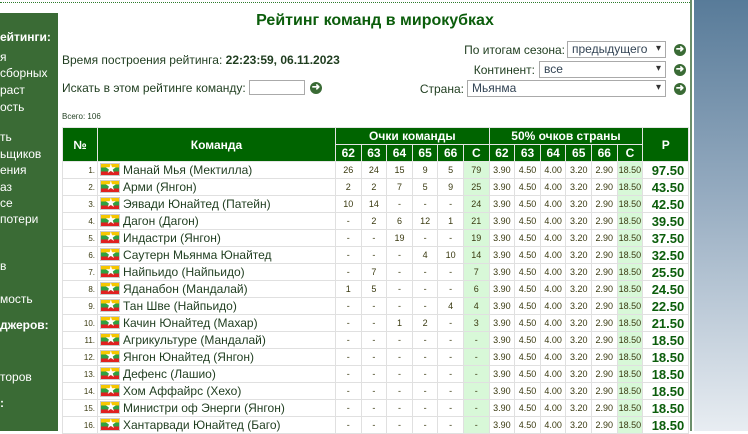 The width and height of the screenshot is (748, 434). What do you see at coordinates (494, 88) in the screenshot?
I see `country-value: Мьянма` at bounding box center [494, 88].